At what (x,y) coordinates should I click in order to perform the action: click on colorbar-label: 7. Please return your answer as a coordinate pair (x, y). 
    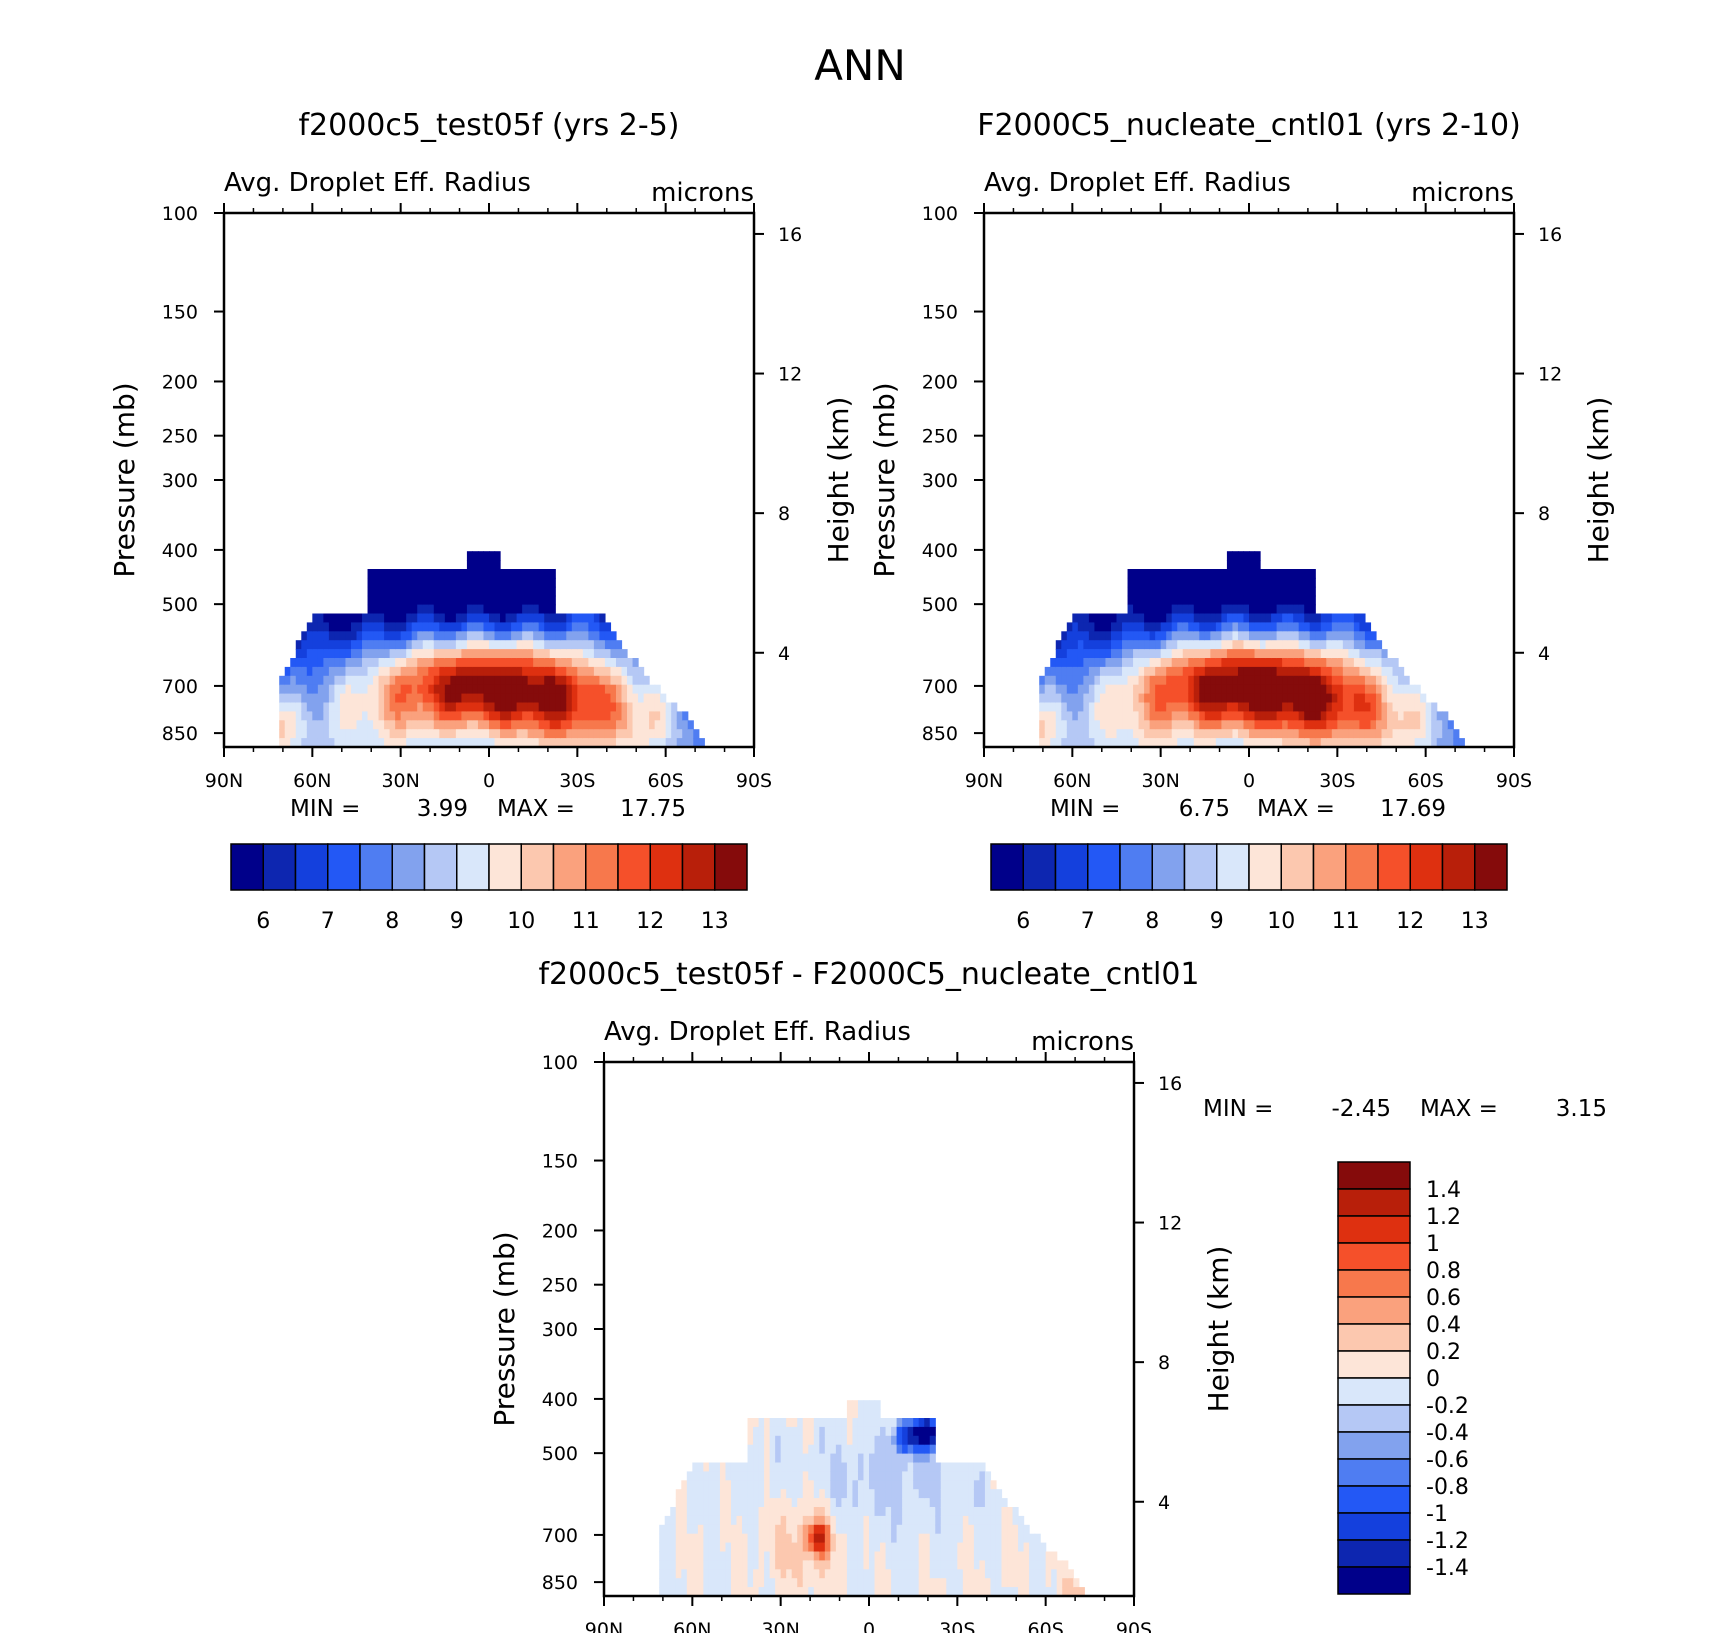
    Looking at the image, I should click on (1088, 921).